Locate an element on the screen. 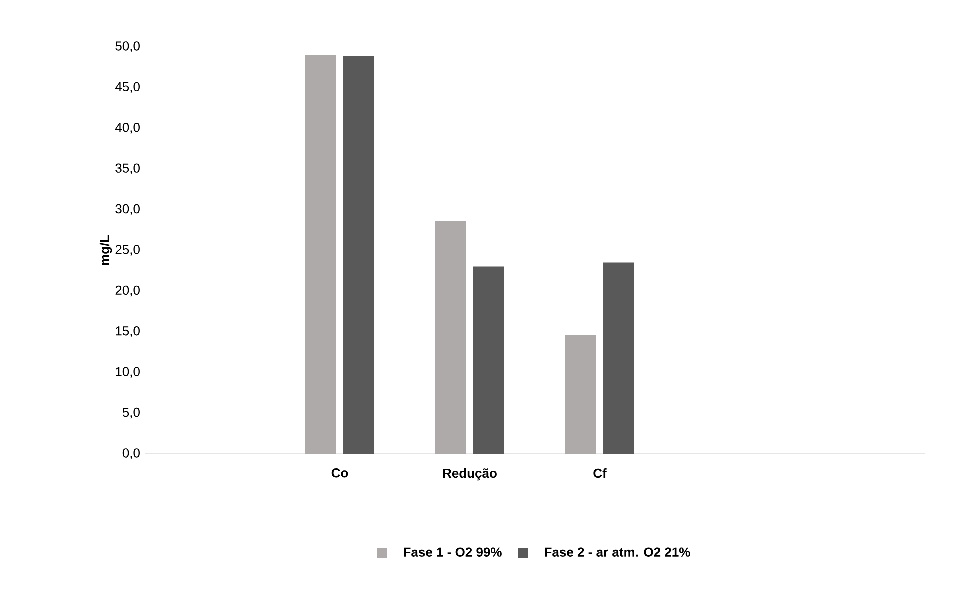  y-tick-label: 30,0 is located at coordinates (128, 210).